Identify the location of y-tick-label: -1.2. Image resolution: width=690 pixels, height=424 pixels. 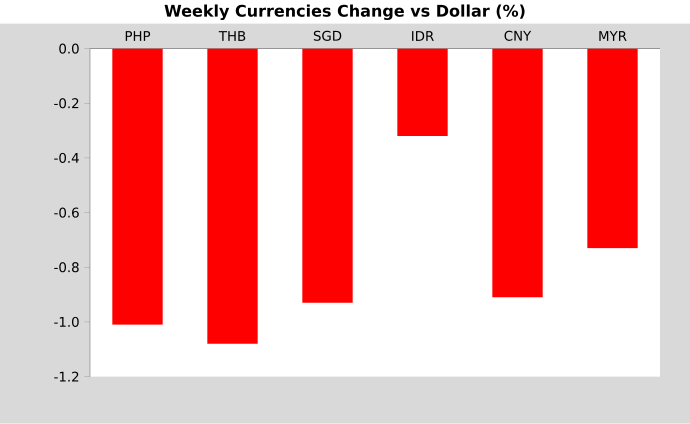
(66, 377).